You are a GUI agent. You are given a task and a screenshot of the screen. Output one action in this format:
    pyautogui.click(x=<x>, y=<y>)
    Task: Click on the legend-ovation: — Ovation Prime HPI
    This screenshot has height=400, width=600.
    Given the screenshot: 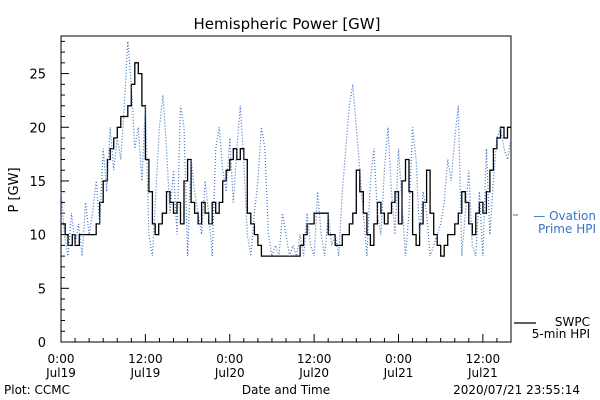 What is the action you would take?
    pyautogui.click(x=564, y=222)
    